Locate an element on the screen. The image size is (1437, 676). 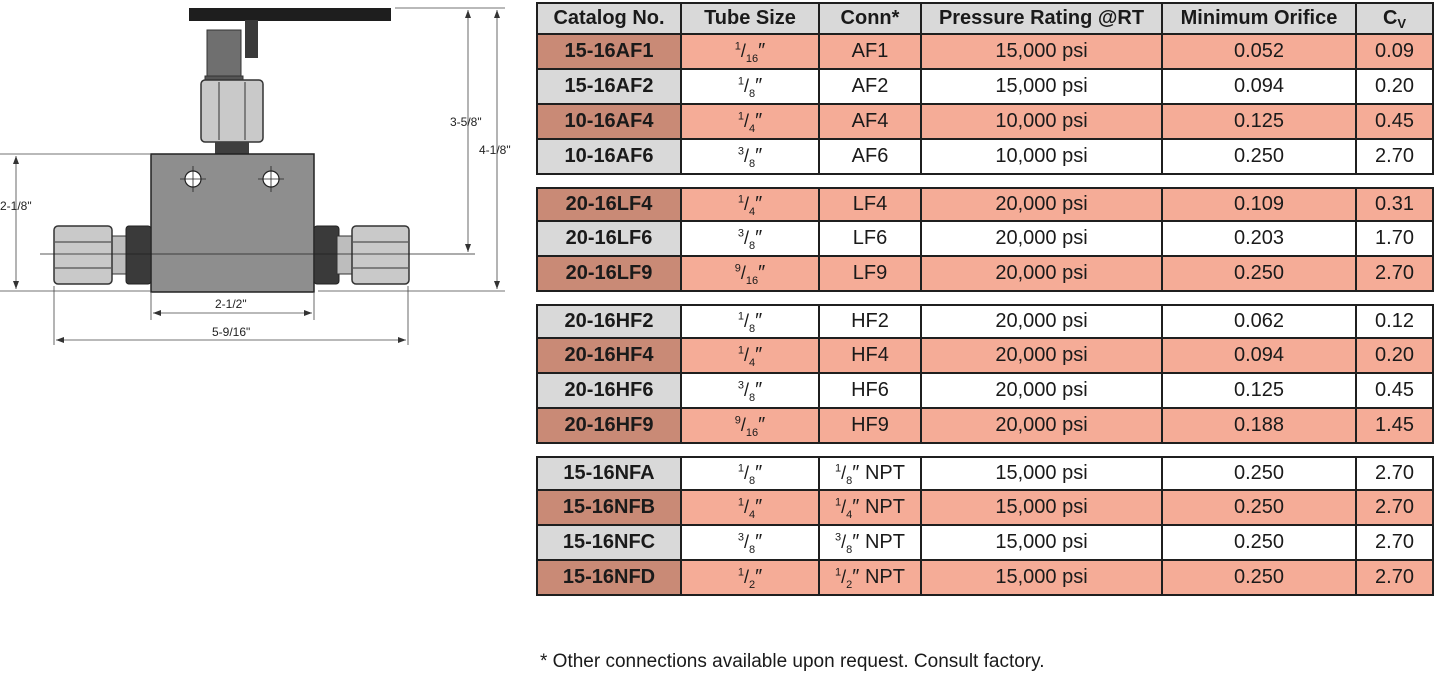
table-row: 15-16NFA 1/8″ 1/8″ NPT 15,000 psi 0.250 2.70 is located at coordinates (985, 473).